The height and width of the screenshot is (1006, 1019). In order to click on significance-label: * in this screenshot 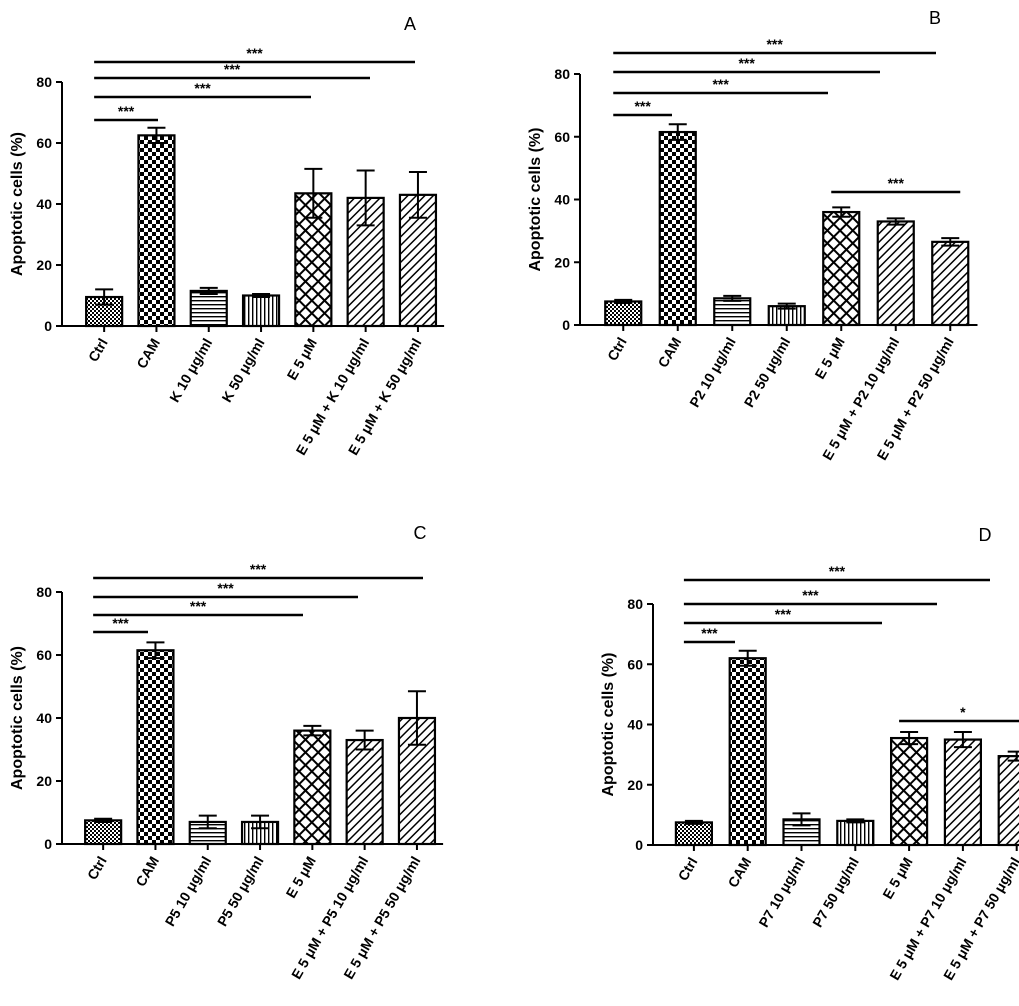, I will do `click(963, 712)`.